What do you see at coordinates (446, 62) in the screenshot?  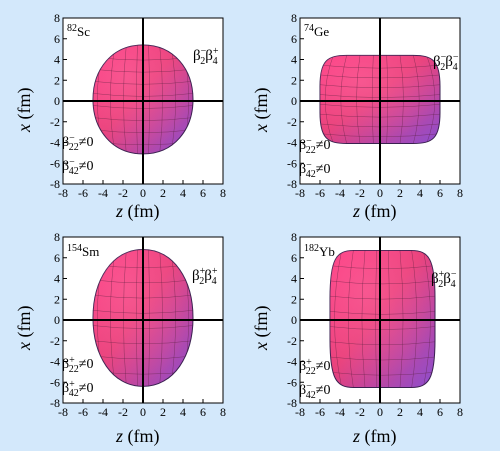 I see `deformation-label: β− 2β− 4` at bounding box center [446, 62].